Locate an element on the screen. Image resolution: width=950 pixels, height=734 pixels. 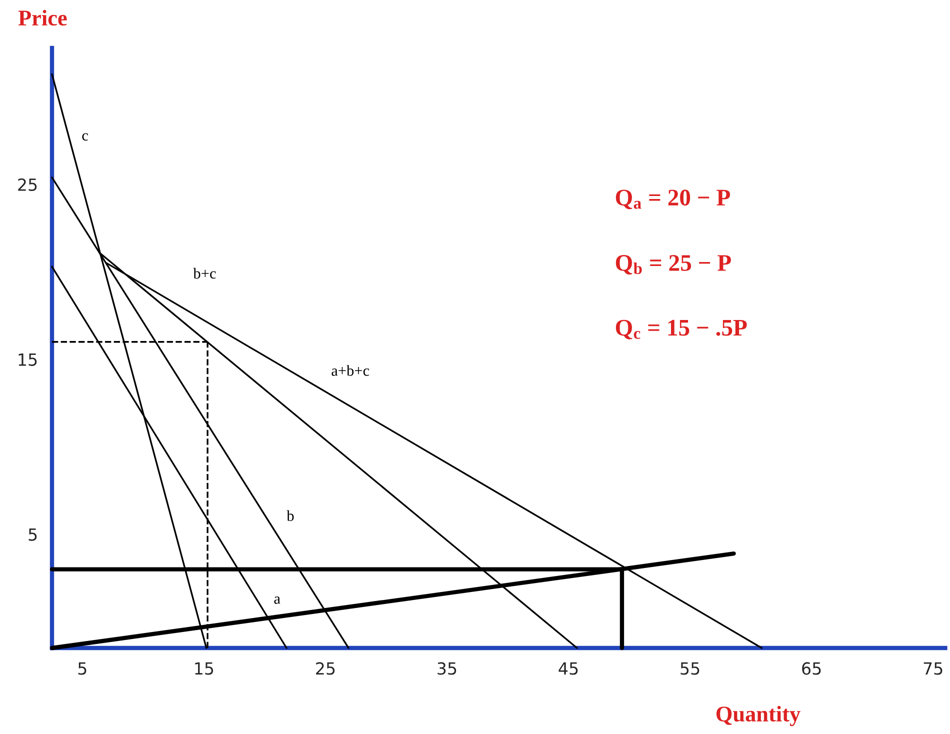
x-tick-label: 45 is located at coordinates (568, 668).